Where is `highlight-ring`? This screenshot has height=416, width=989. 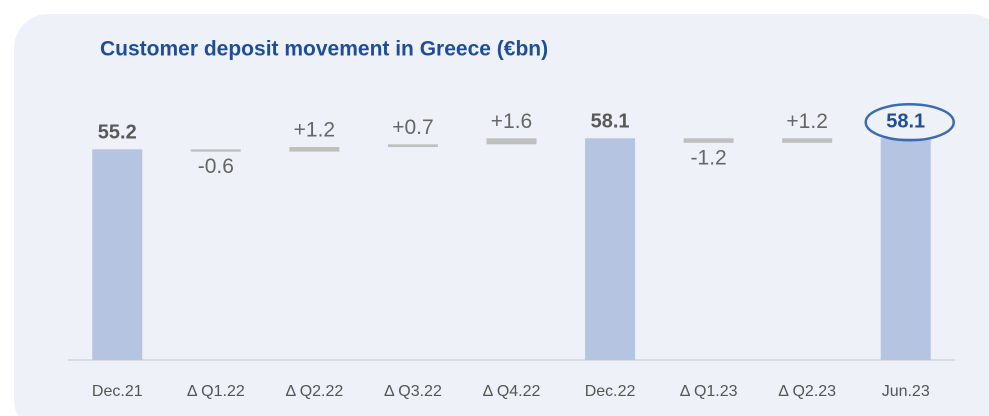
highlight-ring is located at coordinates (909, 122).